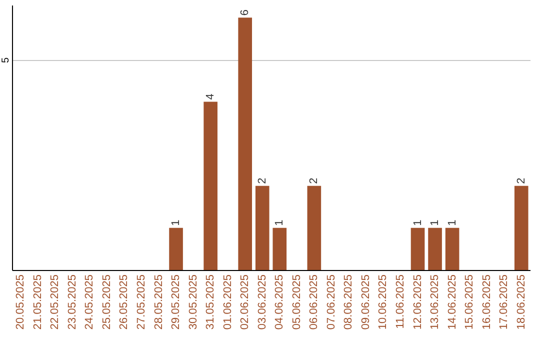 The width and height of the screenshot is (540, 340). I want to click on x-tick-label: 30.05.2025, so click(193, 302).